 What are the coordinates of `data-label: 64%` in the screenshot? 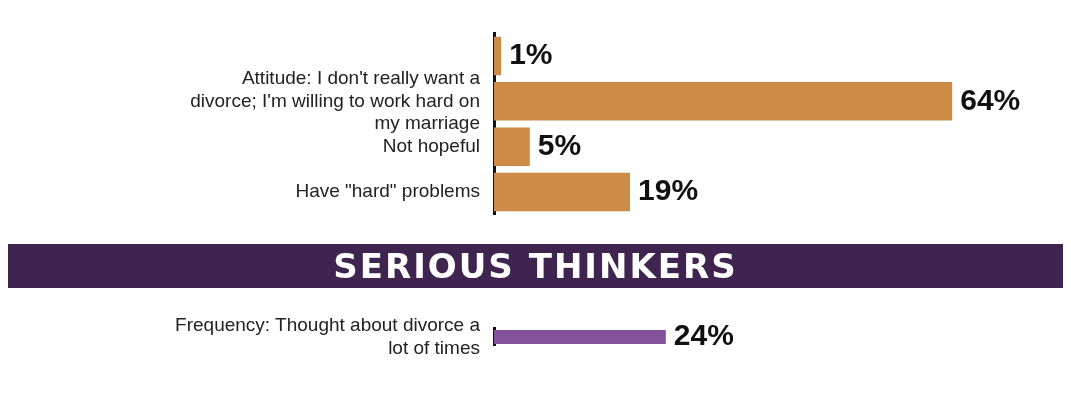 It's located at (990, 99).